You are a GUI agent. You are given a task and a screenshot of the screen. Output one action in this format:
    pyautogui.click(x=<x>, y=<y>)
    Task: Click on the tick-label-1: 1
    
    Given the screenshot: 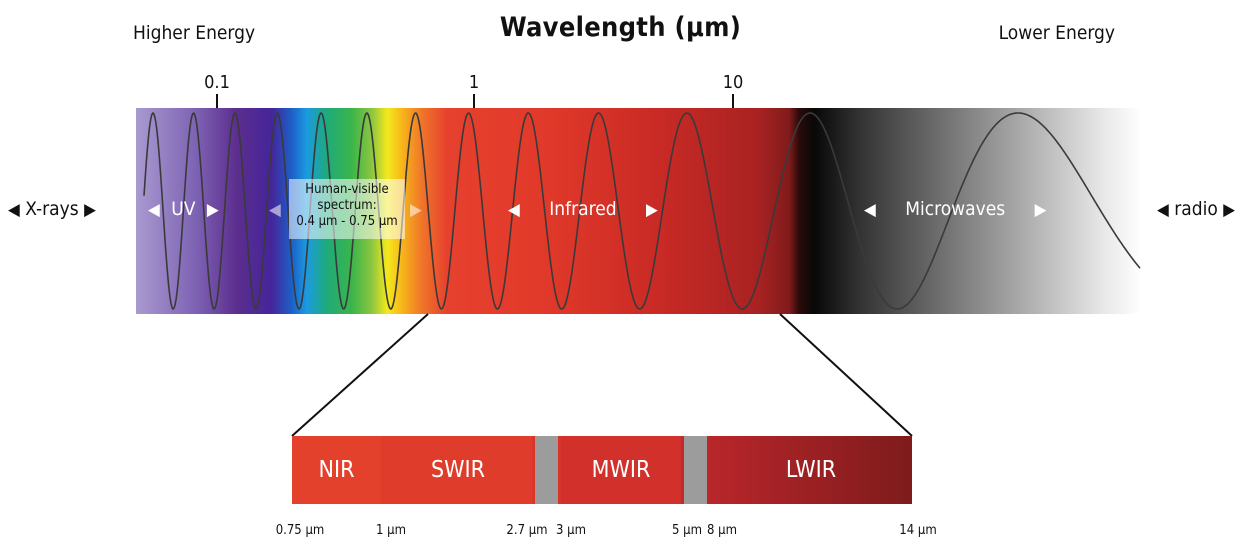 What is the action you would take?
    pyautogui.click(x=474, y=82)
    